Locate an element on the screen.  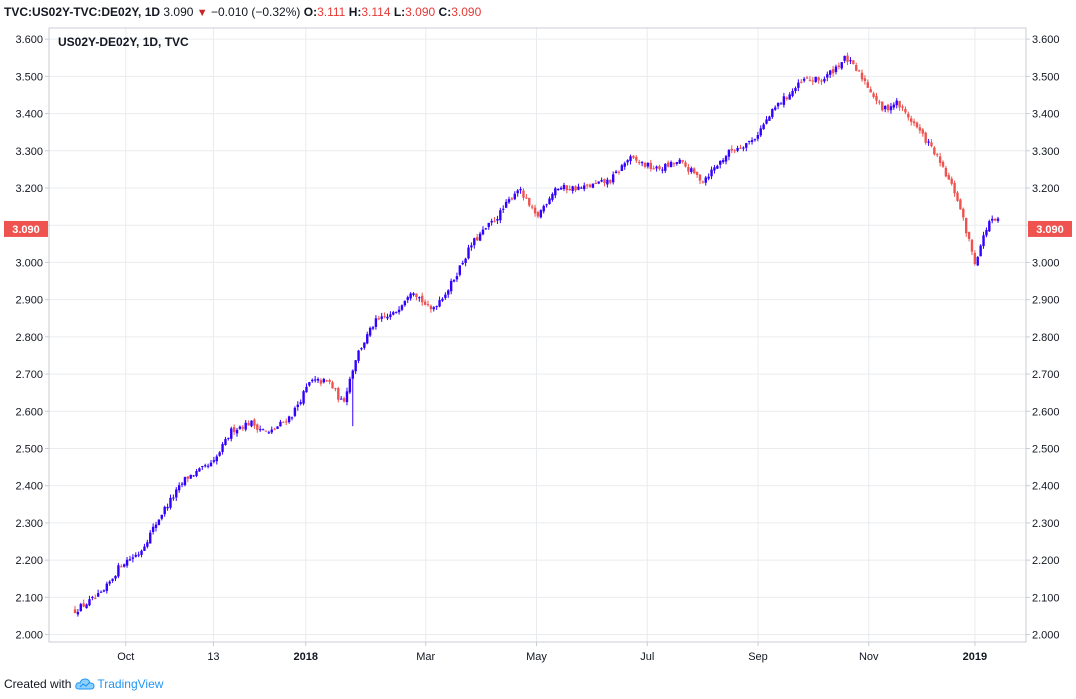
y-tick-label: 2.400 is located at coordinates (29, 487).